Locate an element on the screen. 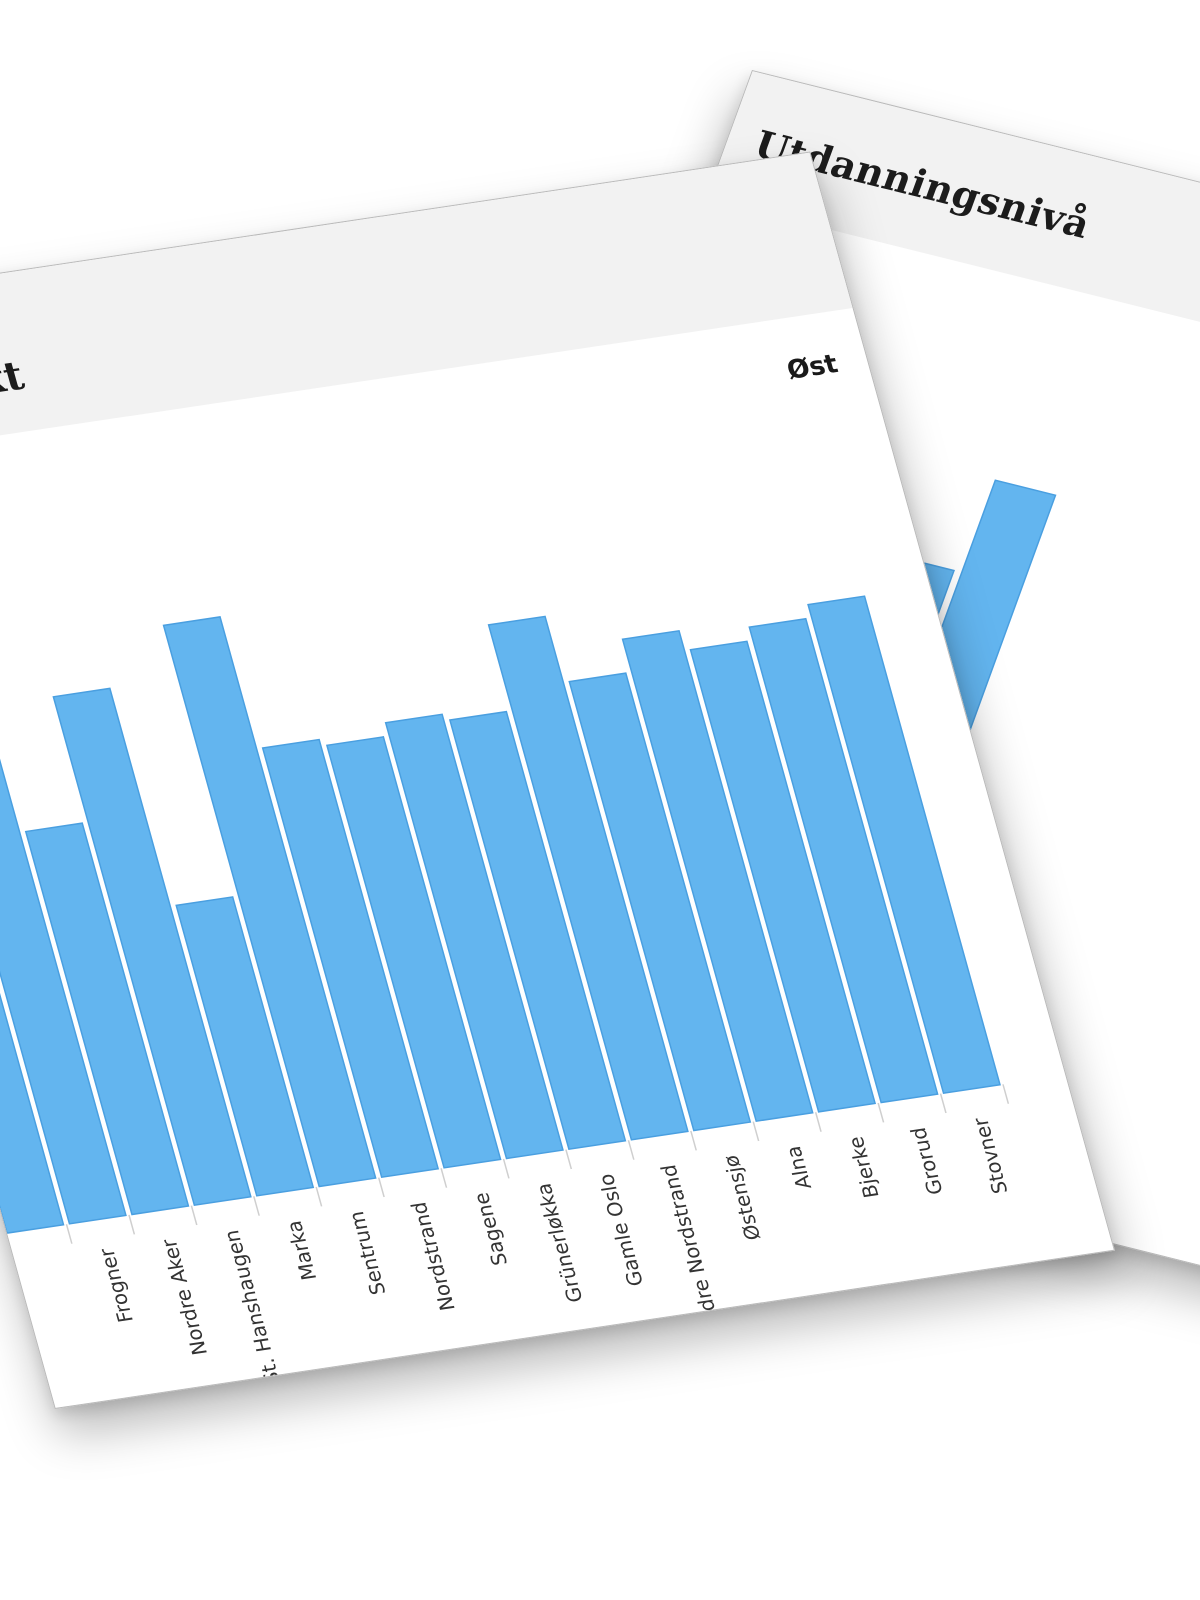 The height and width of the screenshot is (1600, 1200). x-tick-label-0-6: Nordstrand is located at coordinates (433, 1256).